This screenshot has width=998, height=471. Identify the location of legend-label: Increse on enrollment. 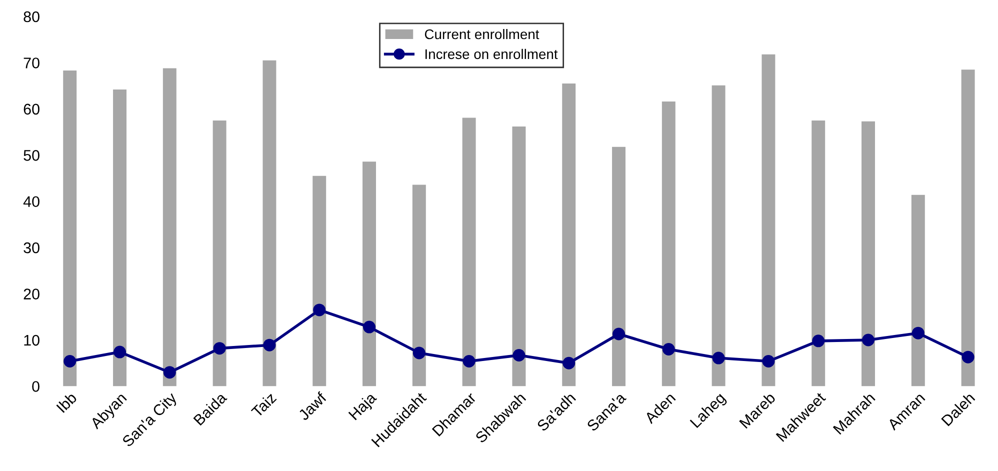
(492, 54).